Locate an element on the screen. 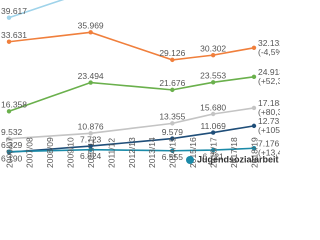  data-label: 6.824 is located at coordinates (91, 156).